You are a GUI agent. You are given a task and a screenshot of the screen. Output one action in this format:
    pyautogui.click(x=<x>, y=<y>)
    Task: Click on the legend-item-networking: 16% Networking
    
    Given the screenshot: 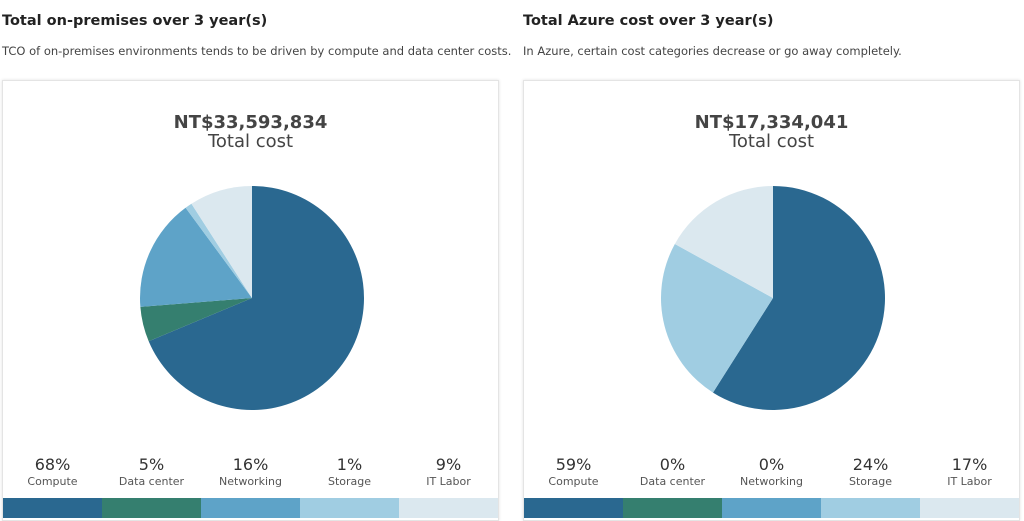 What is the action you would take?
    pyautogui.click(x=250, y=486)
    